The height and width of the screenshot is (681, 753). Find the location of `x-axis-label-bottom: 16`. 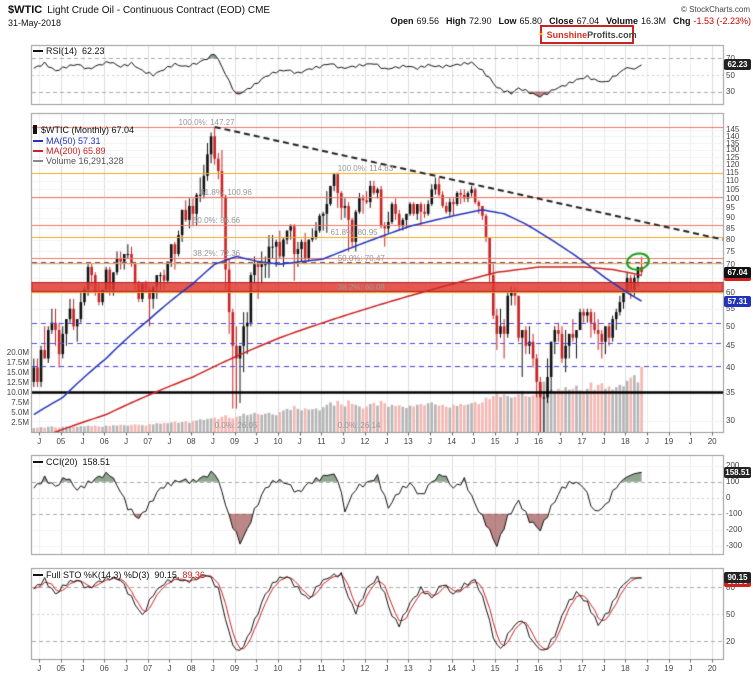

x-axis-label-bottom: 16 is located at coordinates (538, 668).